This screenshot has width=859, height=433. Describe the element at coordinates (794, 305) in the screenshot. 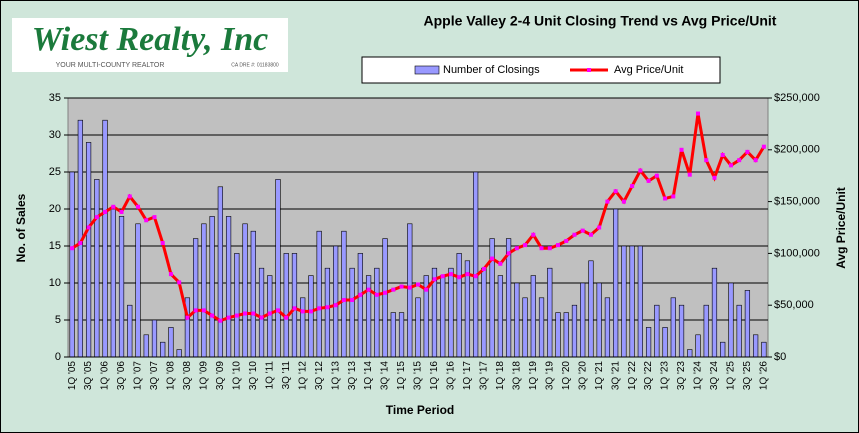

I see `y2-tick-label: $50,000` at that location.